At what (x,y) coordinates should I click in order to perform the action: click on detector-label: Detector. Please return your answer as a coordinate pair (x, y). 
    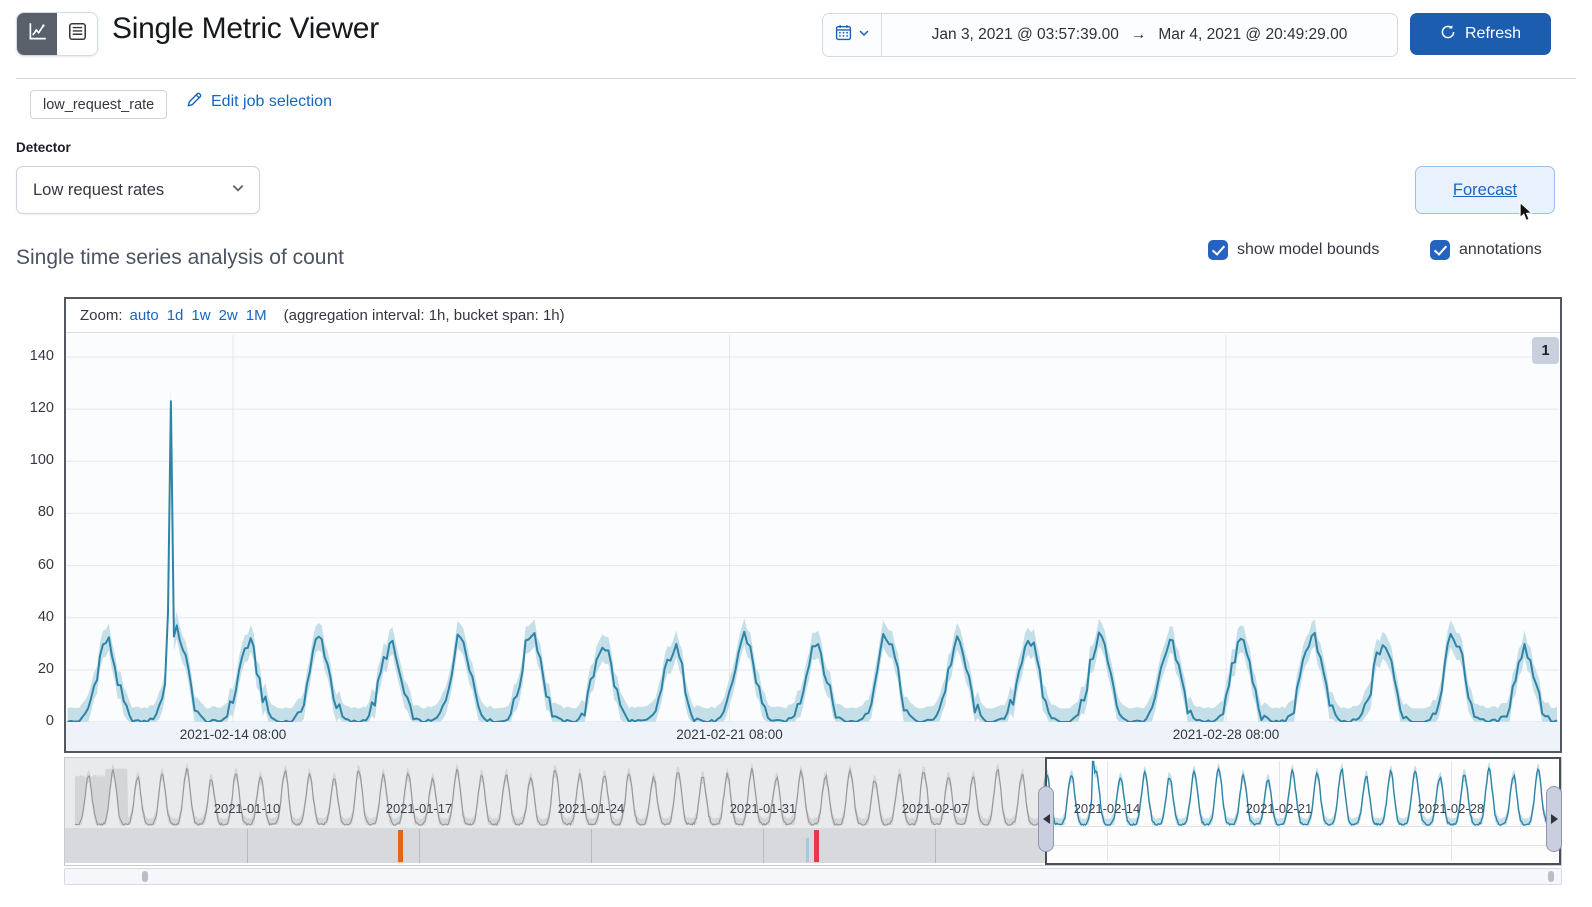
    Looking at the image, I should click on (43, 147).